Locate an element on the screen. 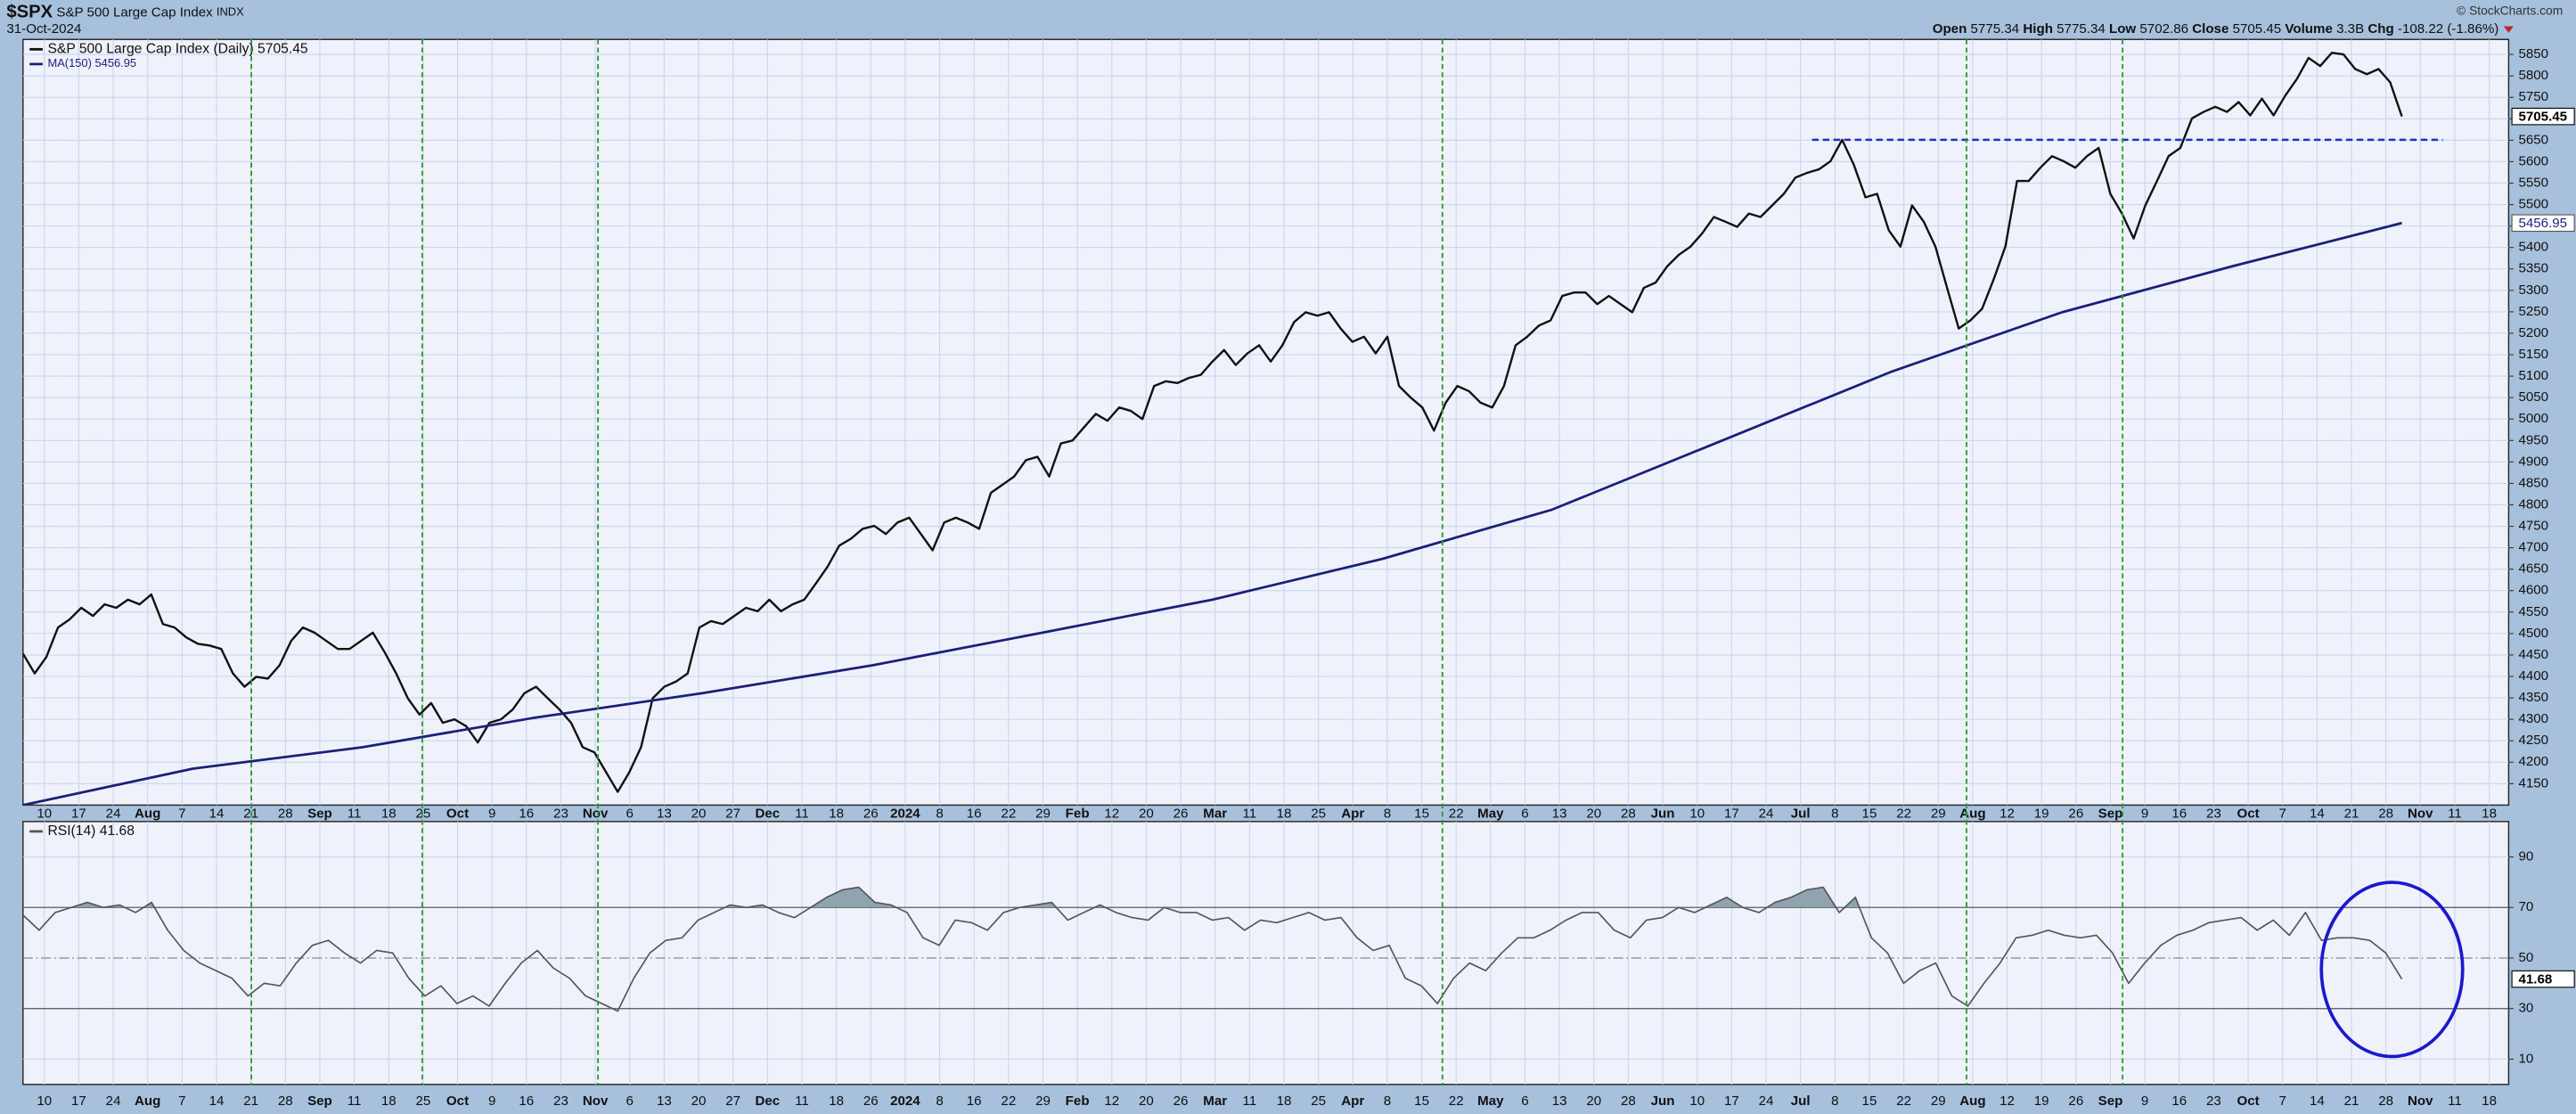 The image size is (2576, 1114). x-tick-label: 23 is located at coordinates (560, 1101).